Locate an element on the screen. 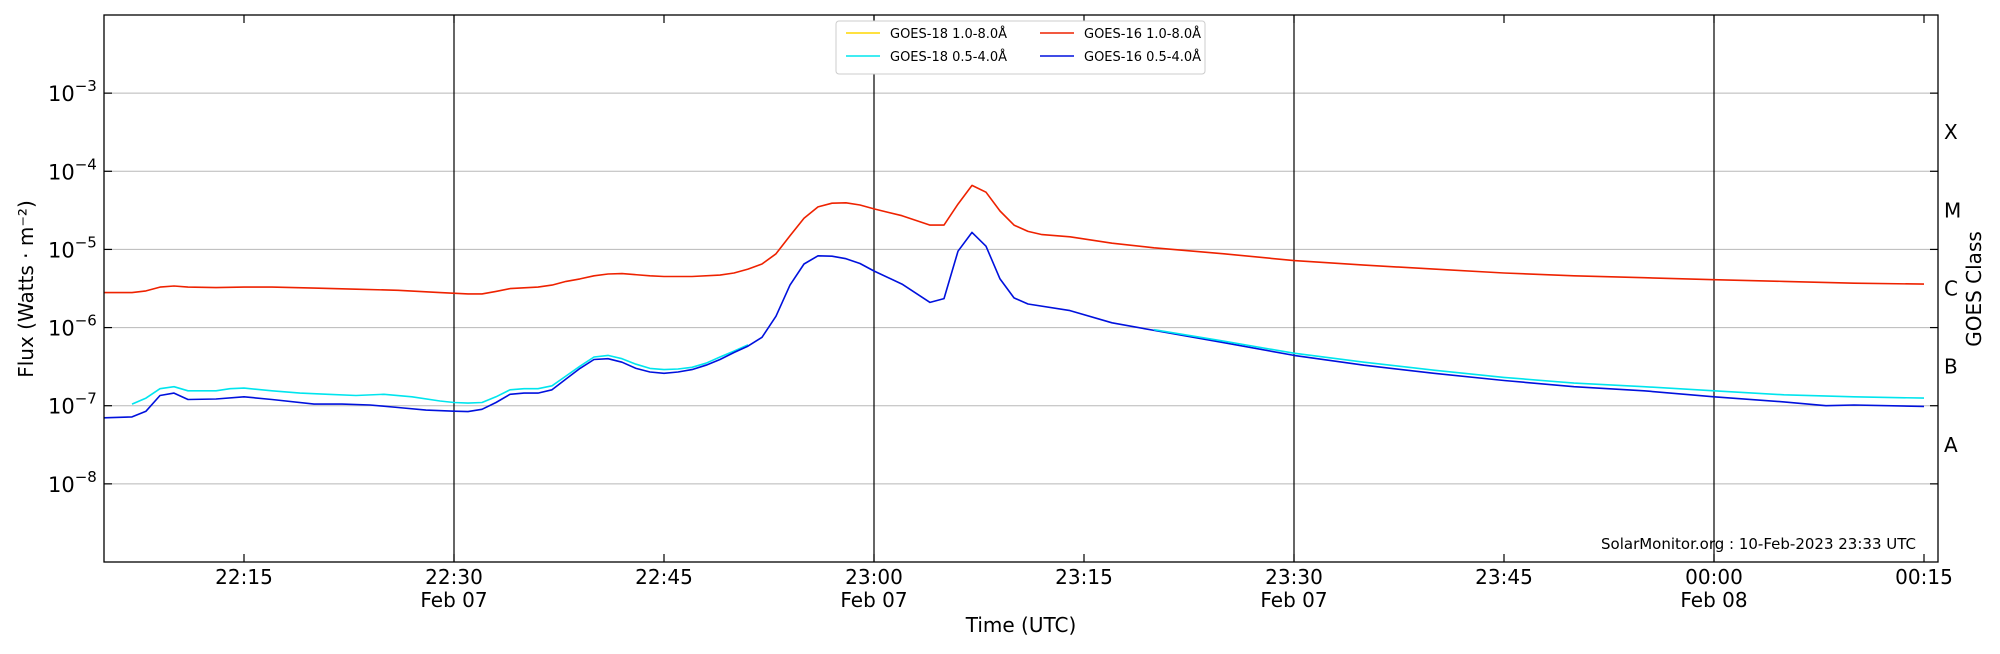 Image resolution: width=2000 pixels, height=654 pixels. y-tick-exponent: −4 is located at coordinates (86, 164).